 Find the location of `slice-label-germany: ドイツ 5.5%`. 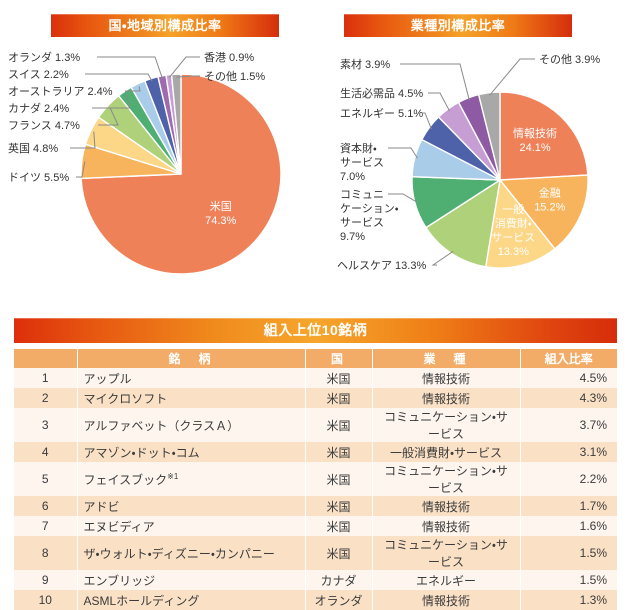

slice-label-germany: ドイツ 5.5% is located at coordinates (38, 178).